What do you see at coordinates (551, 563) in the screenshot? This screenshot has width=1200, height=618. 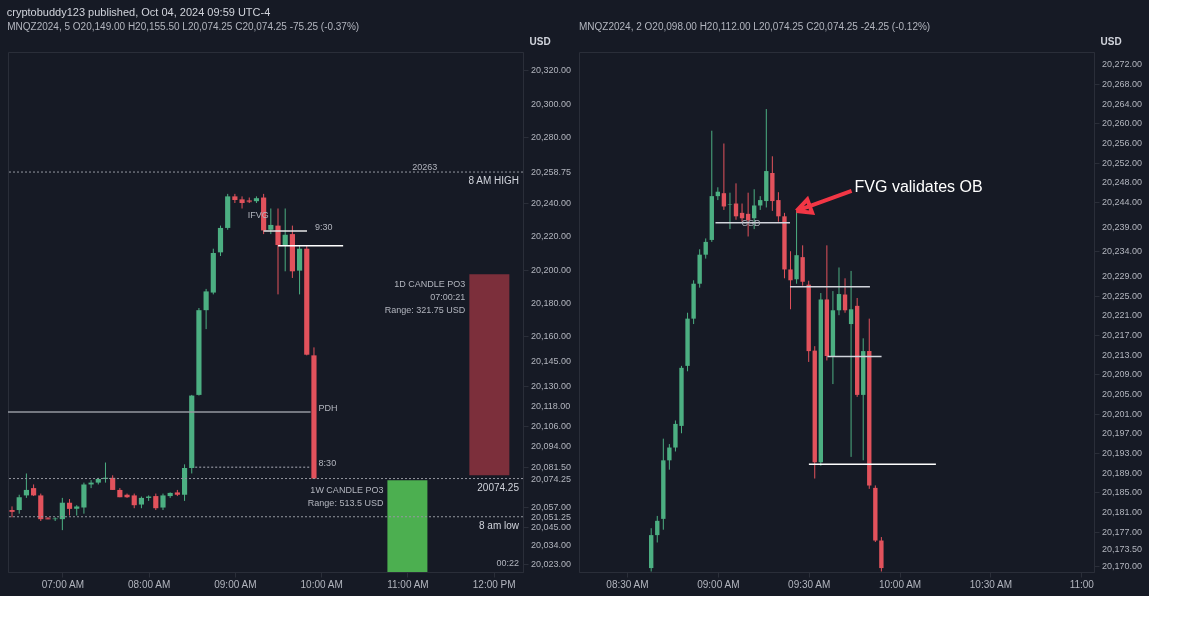 I see `y-tick-label: 20,023.00` at bounding box center [551, 563].